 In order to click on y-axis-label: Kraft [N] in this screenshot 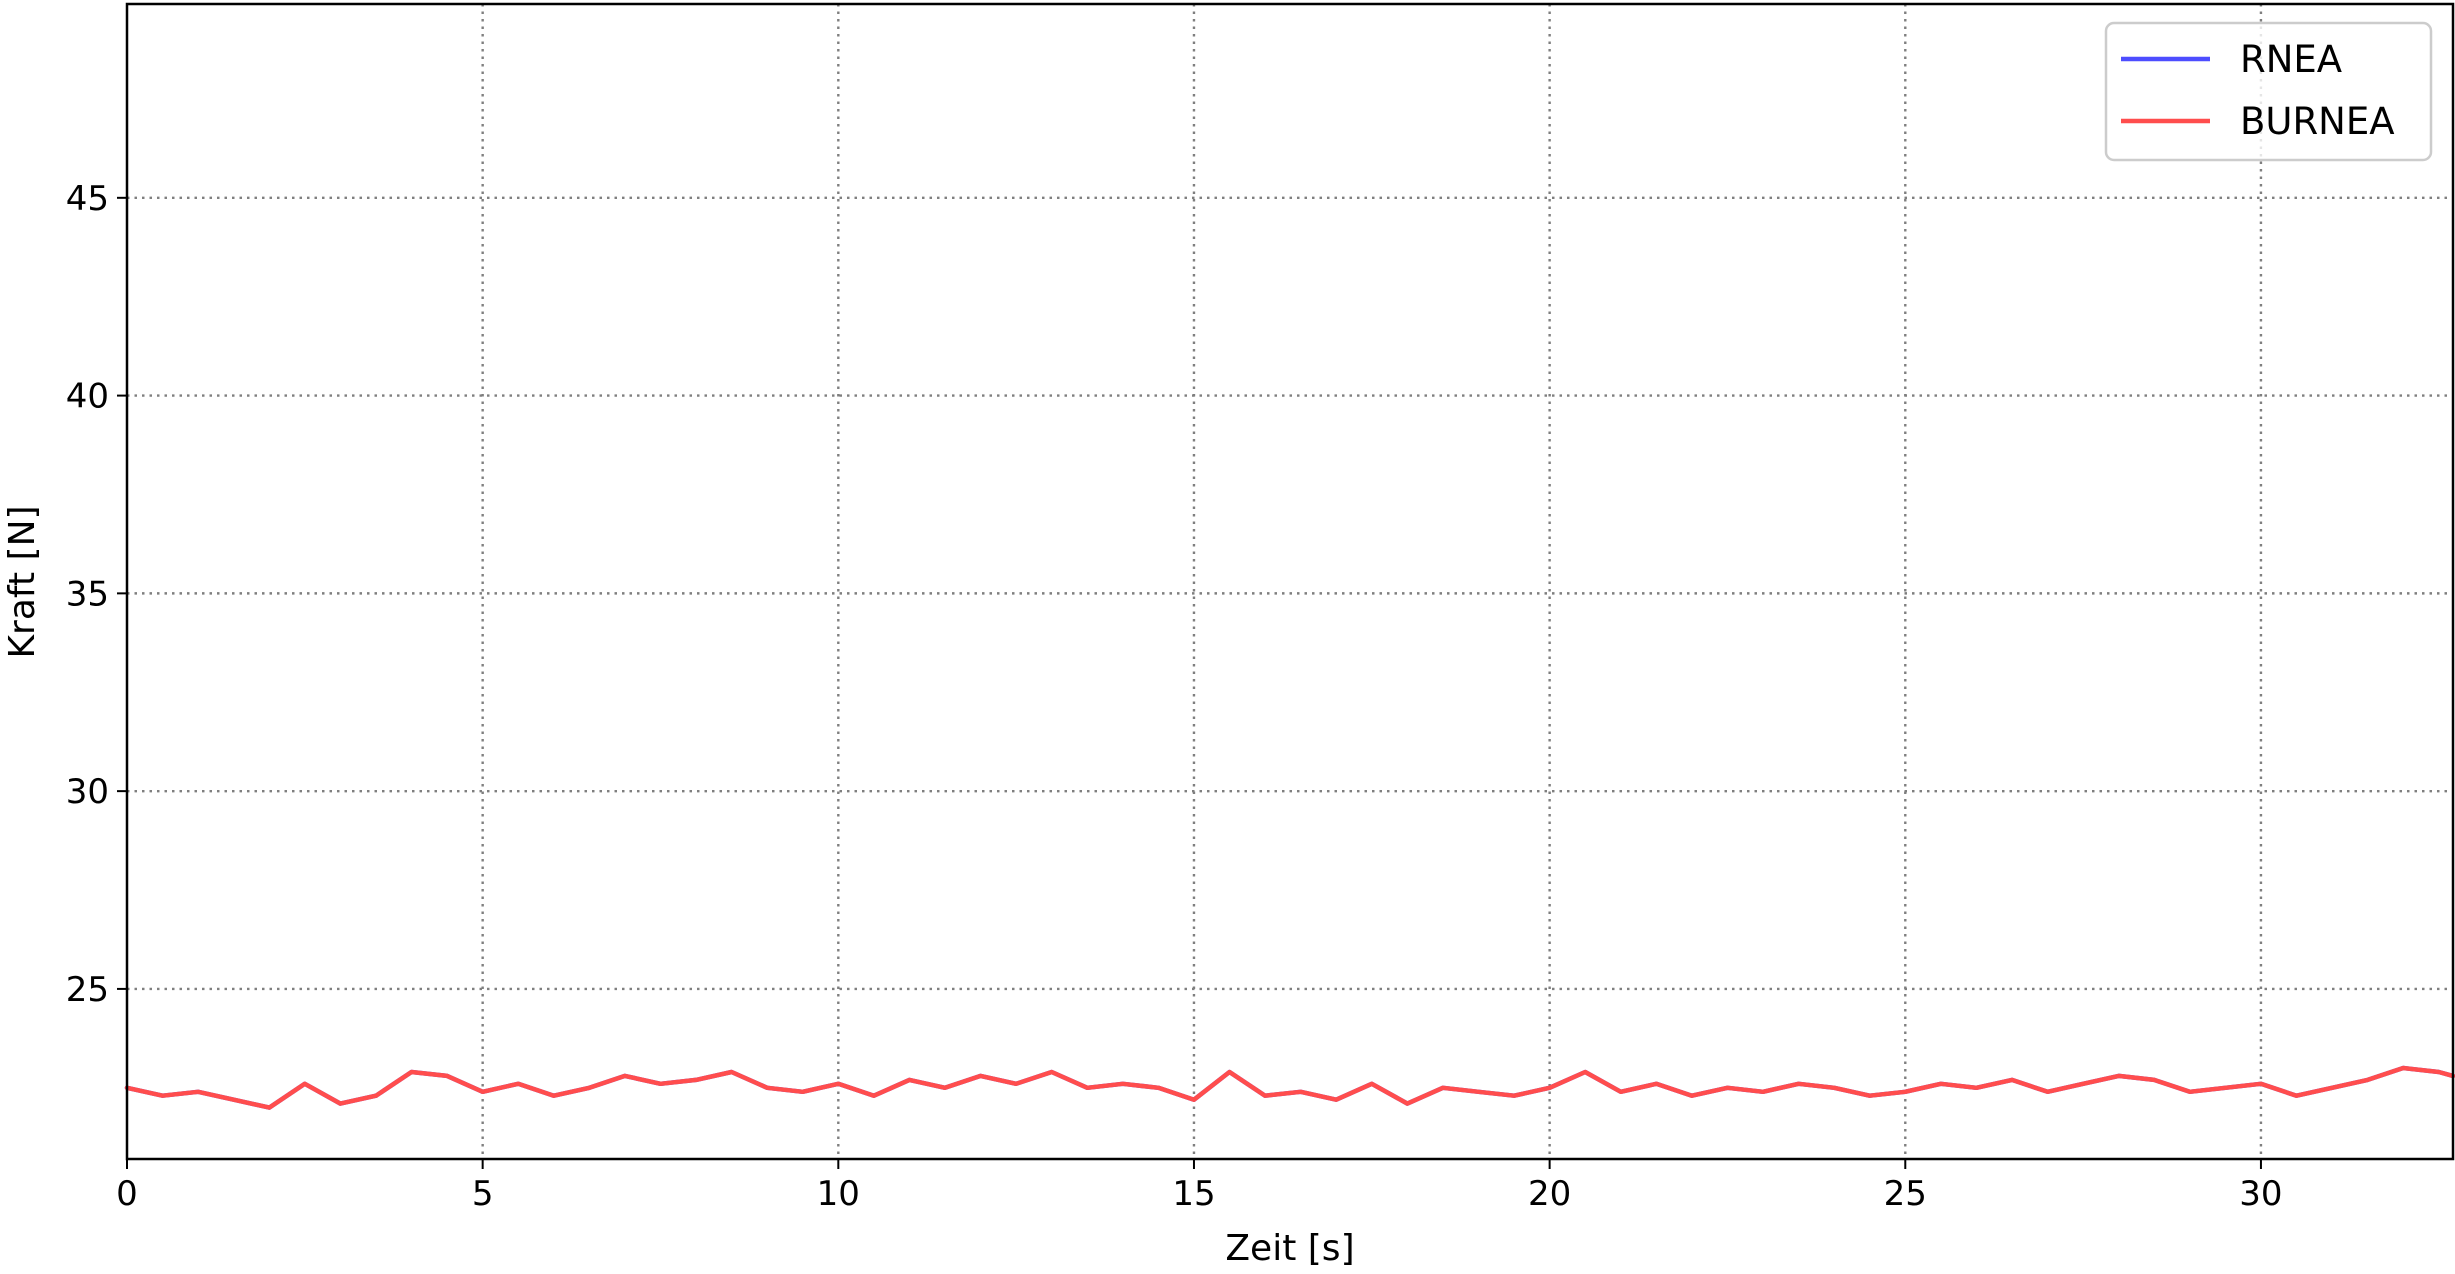, I will do `click(22, 581)`.